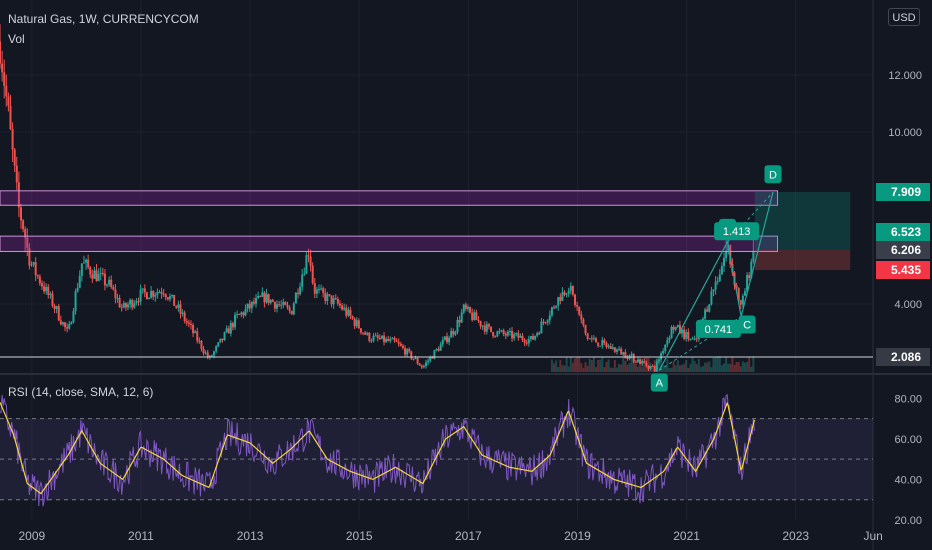  I want to click on pattern-point-c: C, so click(747, 324).